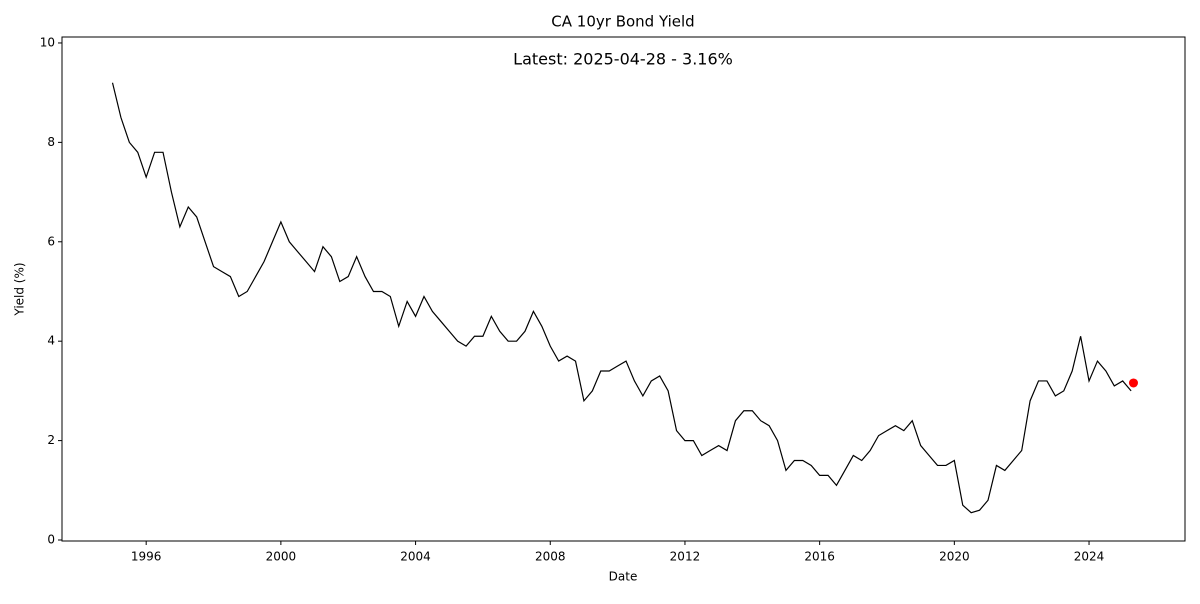 This screenshot has width=1200, height=604. What do you see at coordinates (51, 142) in the screenshot?
I see `y-tick-label: 8` at bounding box center [51, 142].